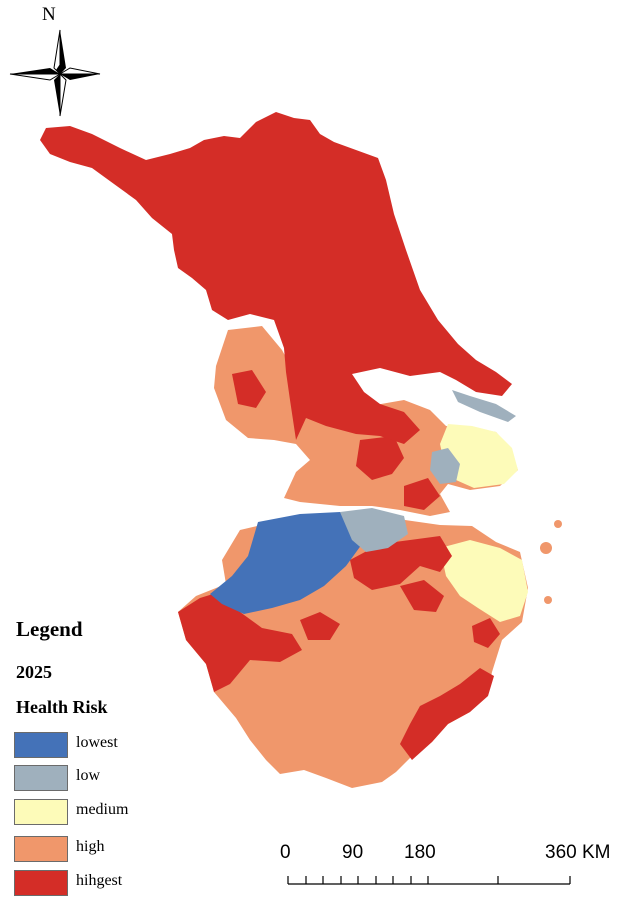  I want to click on region-south-red-spot3, so click(486, 633).